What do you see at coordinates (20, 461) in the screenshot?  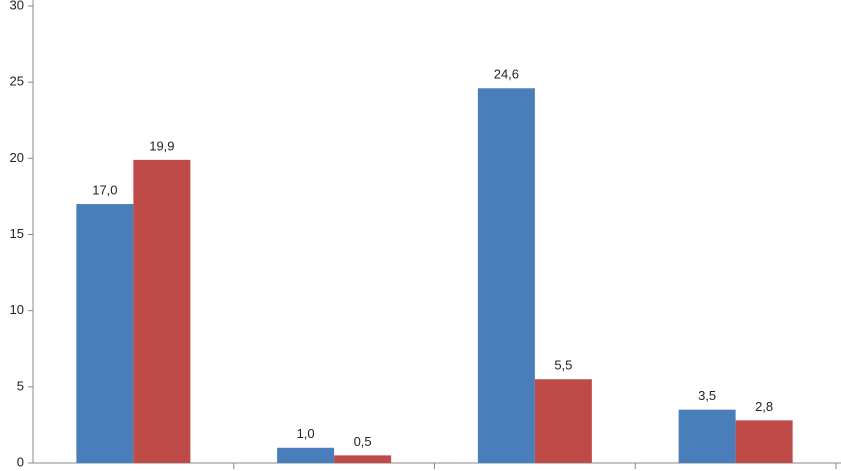 I see `y-tick-label: 0` at bounding box center [20, 461].